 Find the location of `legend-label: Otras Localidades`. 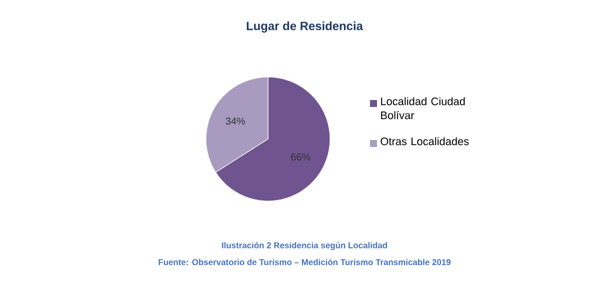

legend-label: Otras Localidades is located at coordinates (424, 141).